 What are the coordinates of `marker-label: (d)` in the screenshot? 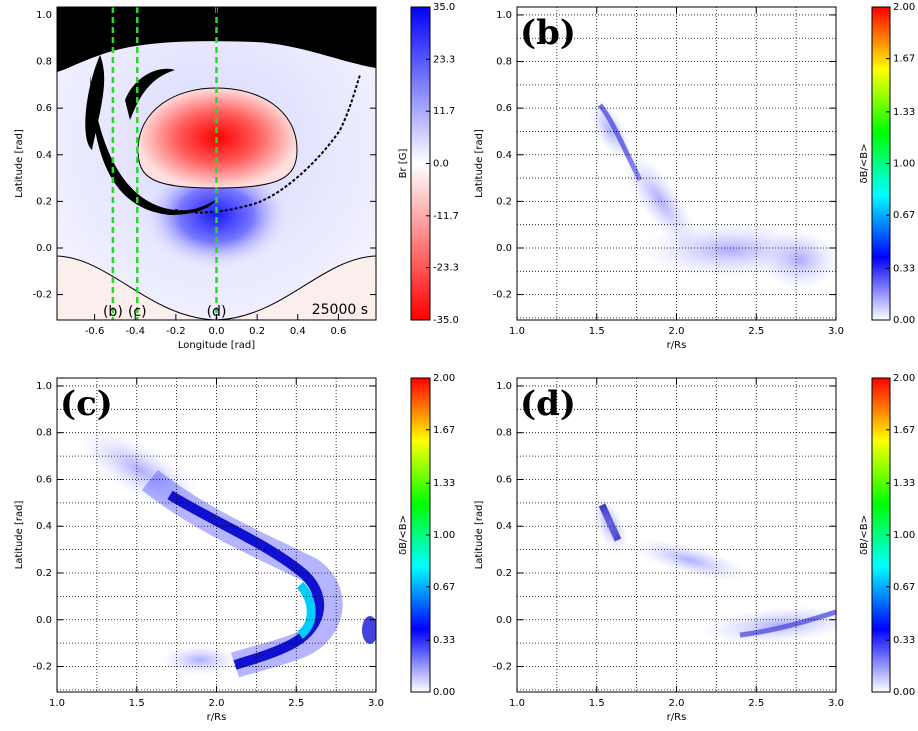 It's located at (217, 312).